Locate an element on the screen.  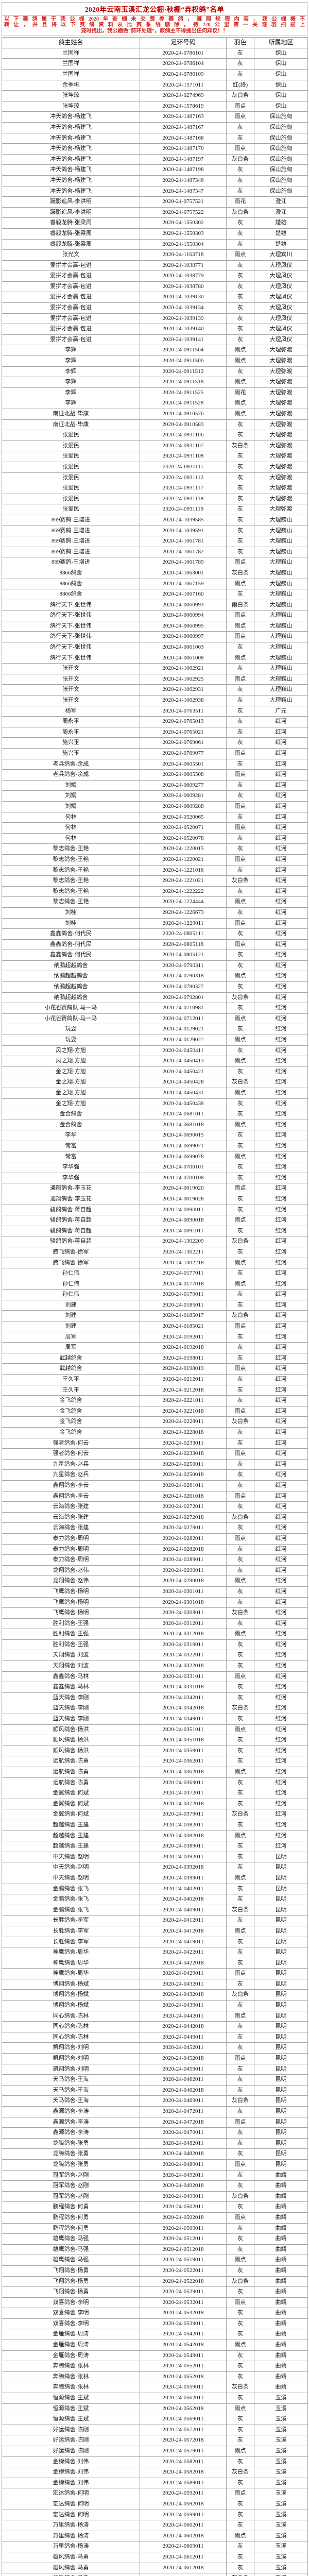
table-row: 鸽行天下-张世伟 2020-24-0060995 雨点 大理巍山 is located at coordinates (155, 626).